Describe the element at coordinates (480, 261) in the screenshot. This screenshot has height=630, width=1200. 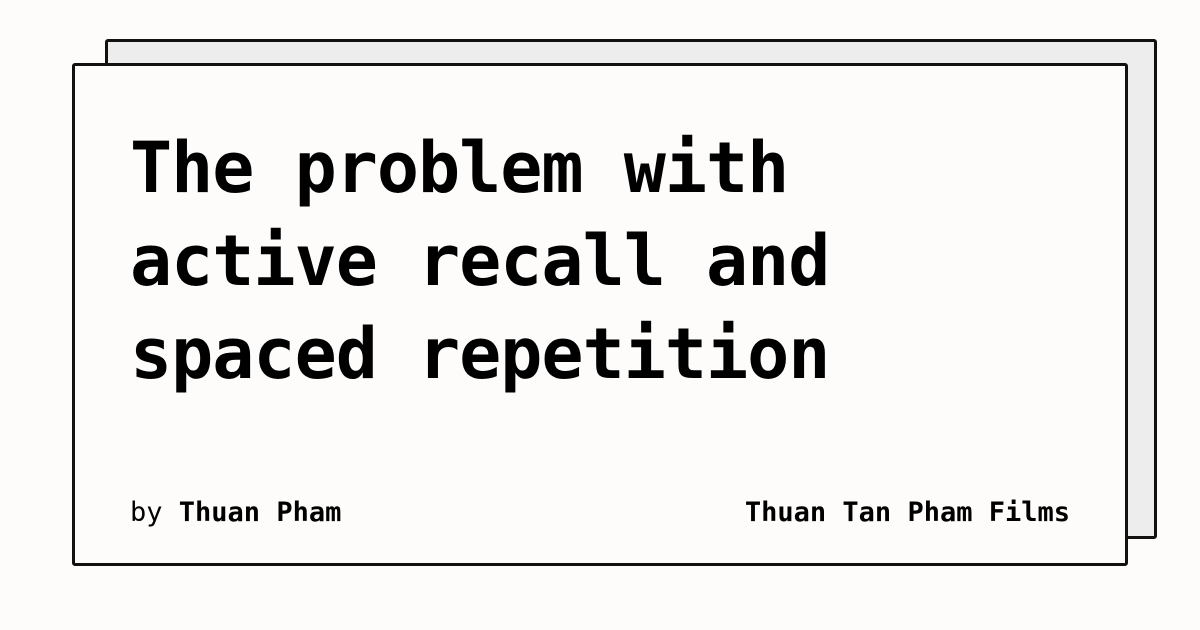
I see `article-title-line: active recall and` at that location.